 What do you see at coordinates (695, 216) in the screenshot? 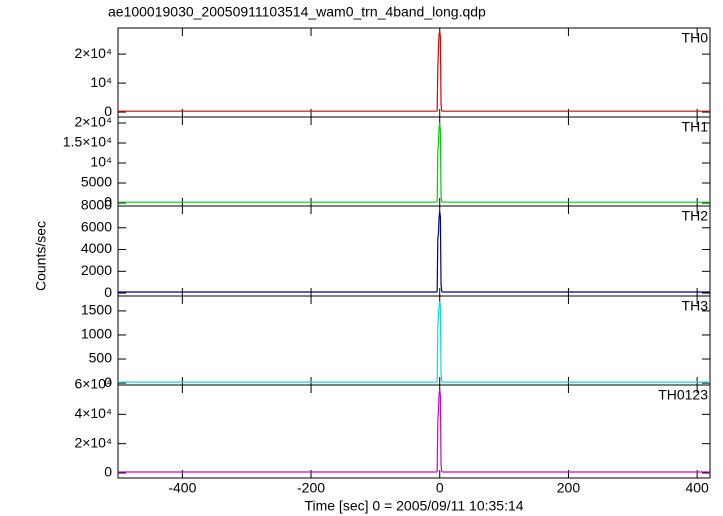
I see `series-label: TH2` at bounding box center [695, 216].